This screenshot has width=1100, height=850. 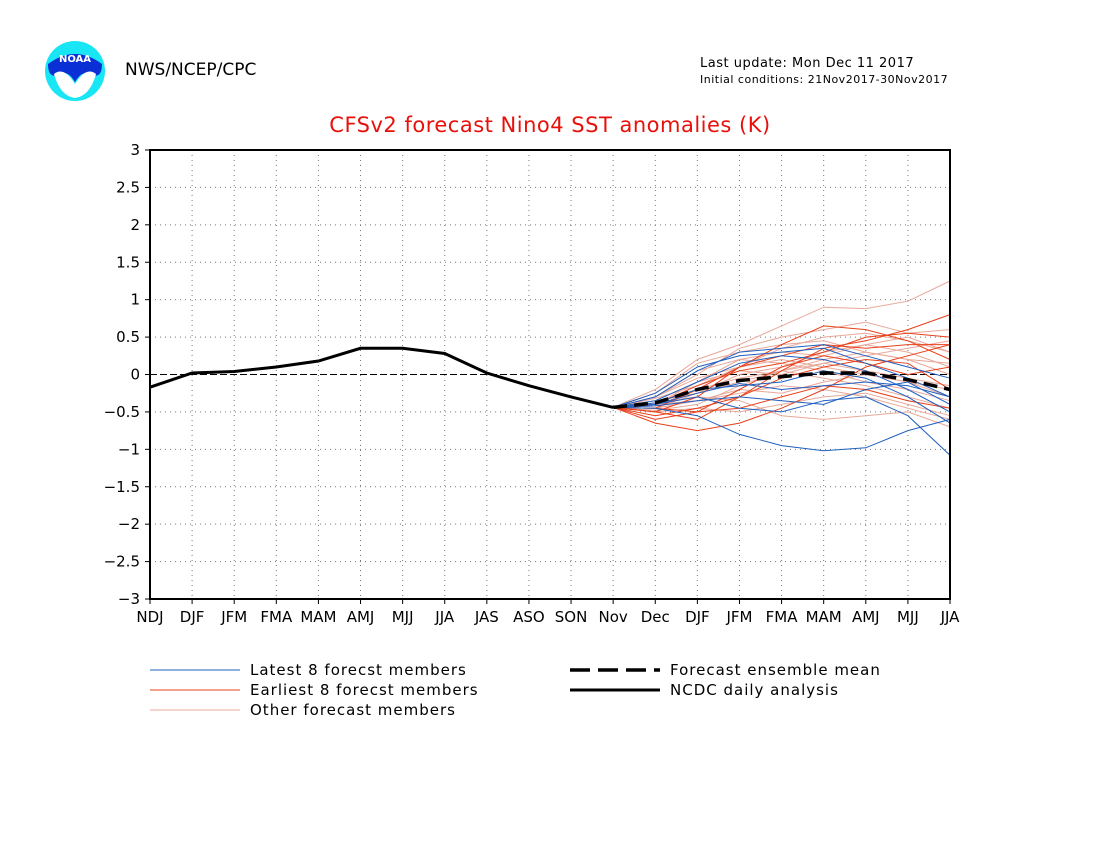 I want to click on agency-label: NWS/NCEP/CPC, so click(x=191, y=70).